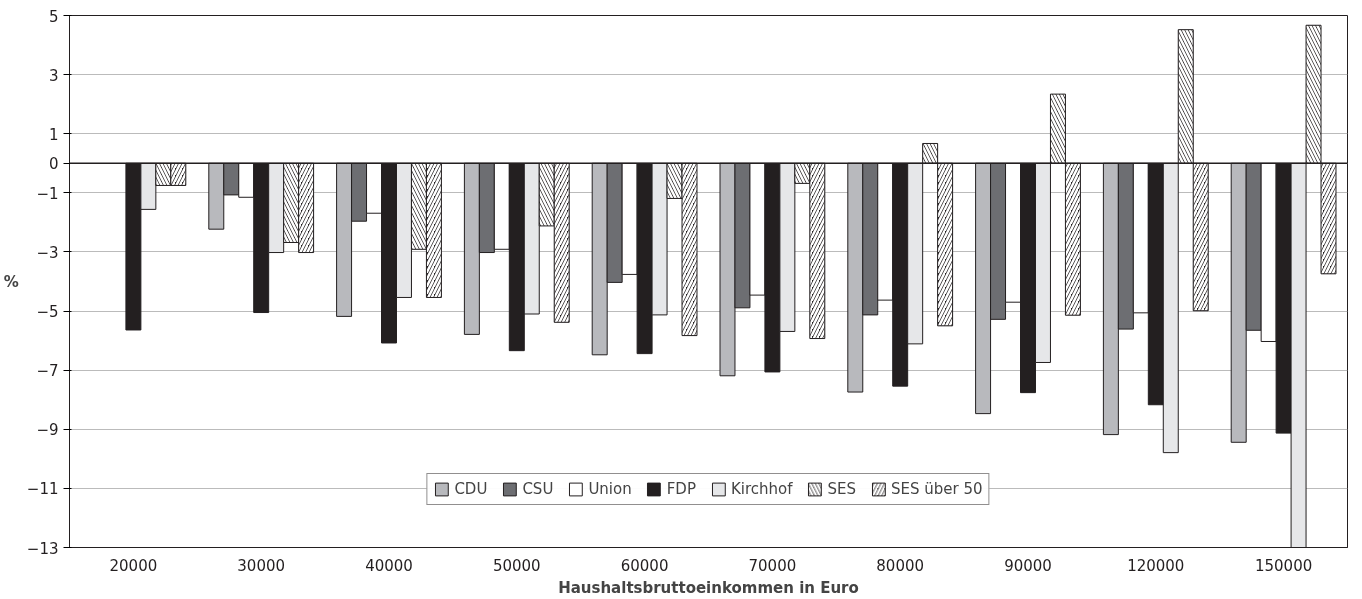  What do you see at coordinates (261, 565) in the screenshot?
I see `x-tick-label: 30000` at bounding box center [261, 565].